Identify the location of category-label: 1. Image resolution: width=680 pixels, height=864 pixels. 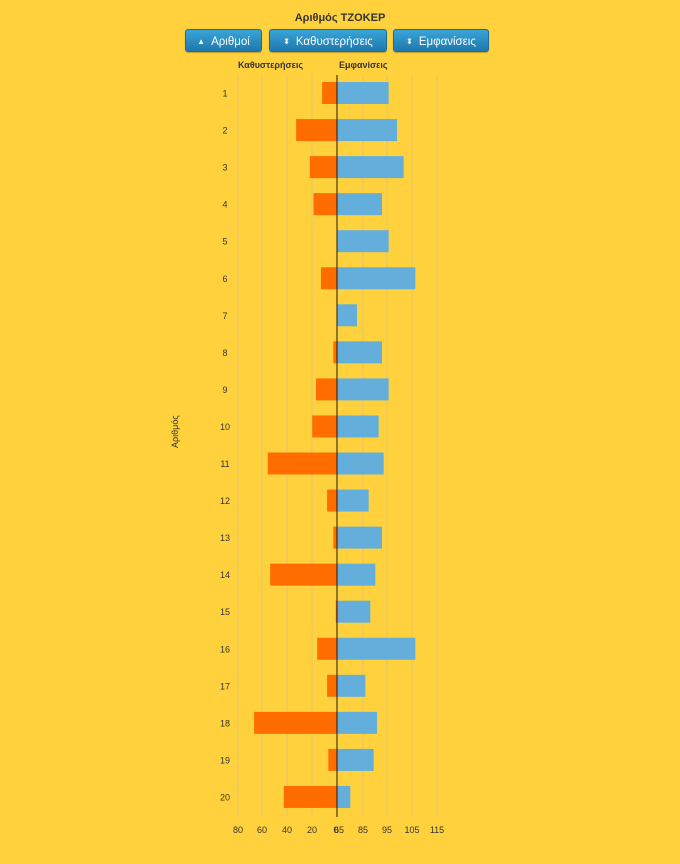
(224, 94).